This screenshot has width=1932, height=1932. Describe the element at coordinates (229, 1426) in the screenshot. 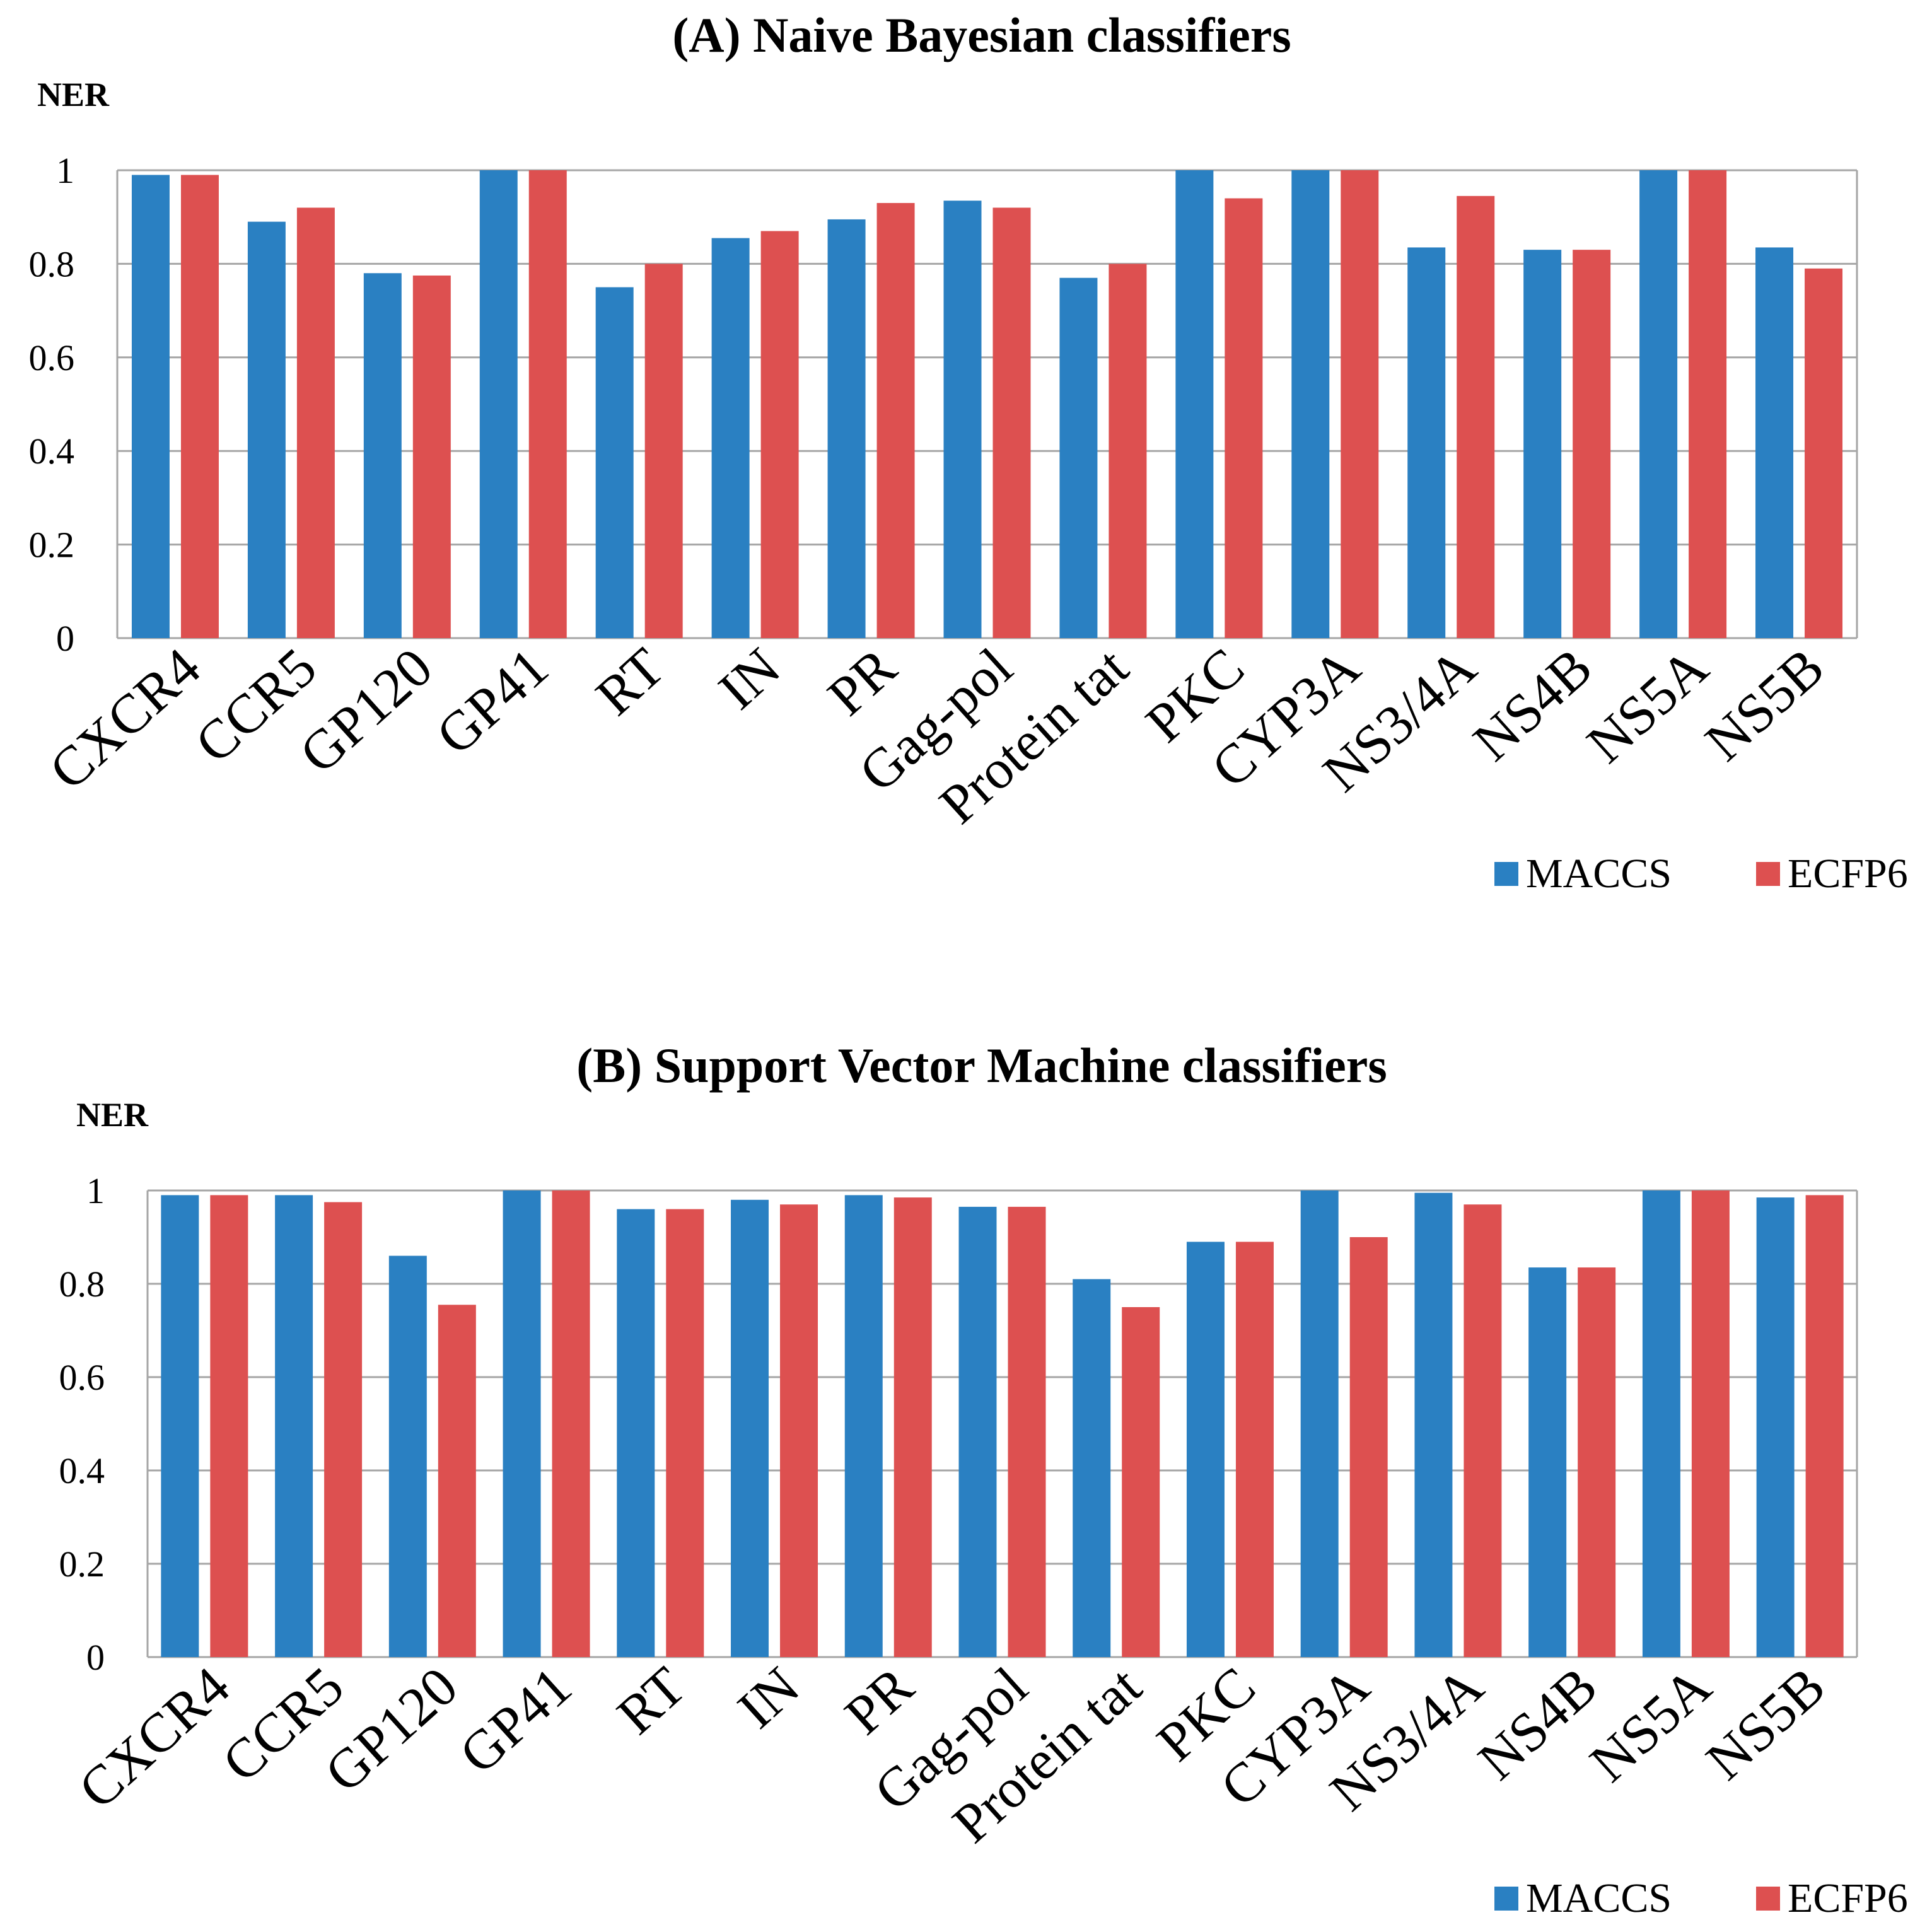

I see `bar-ecfp6-cxcr4` at that location.